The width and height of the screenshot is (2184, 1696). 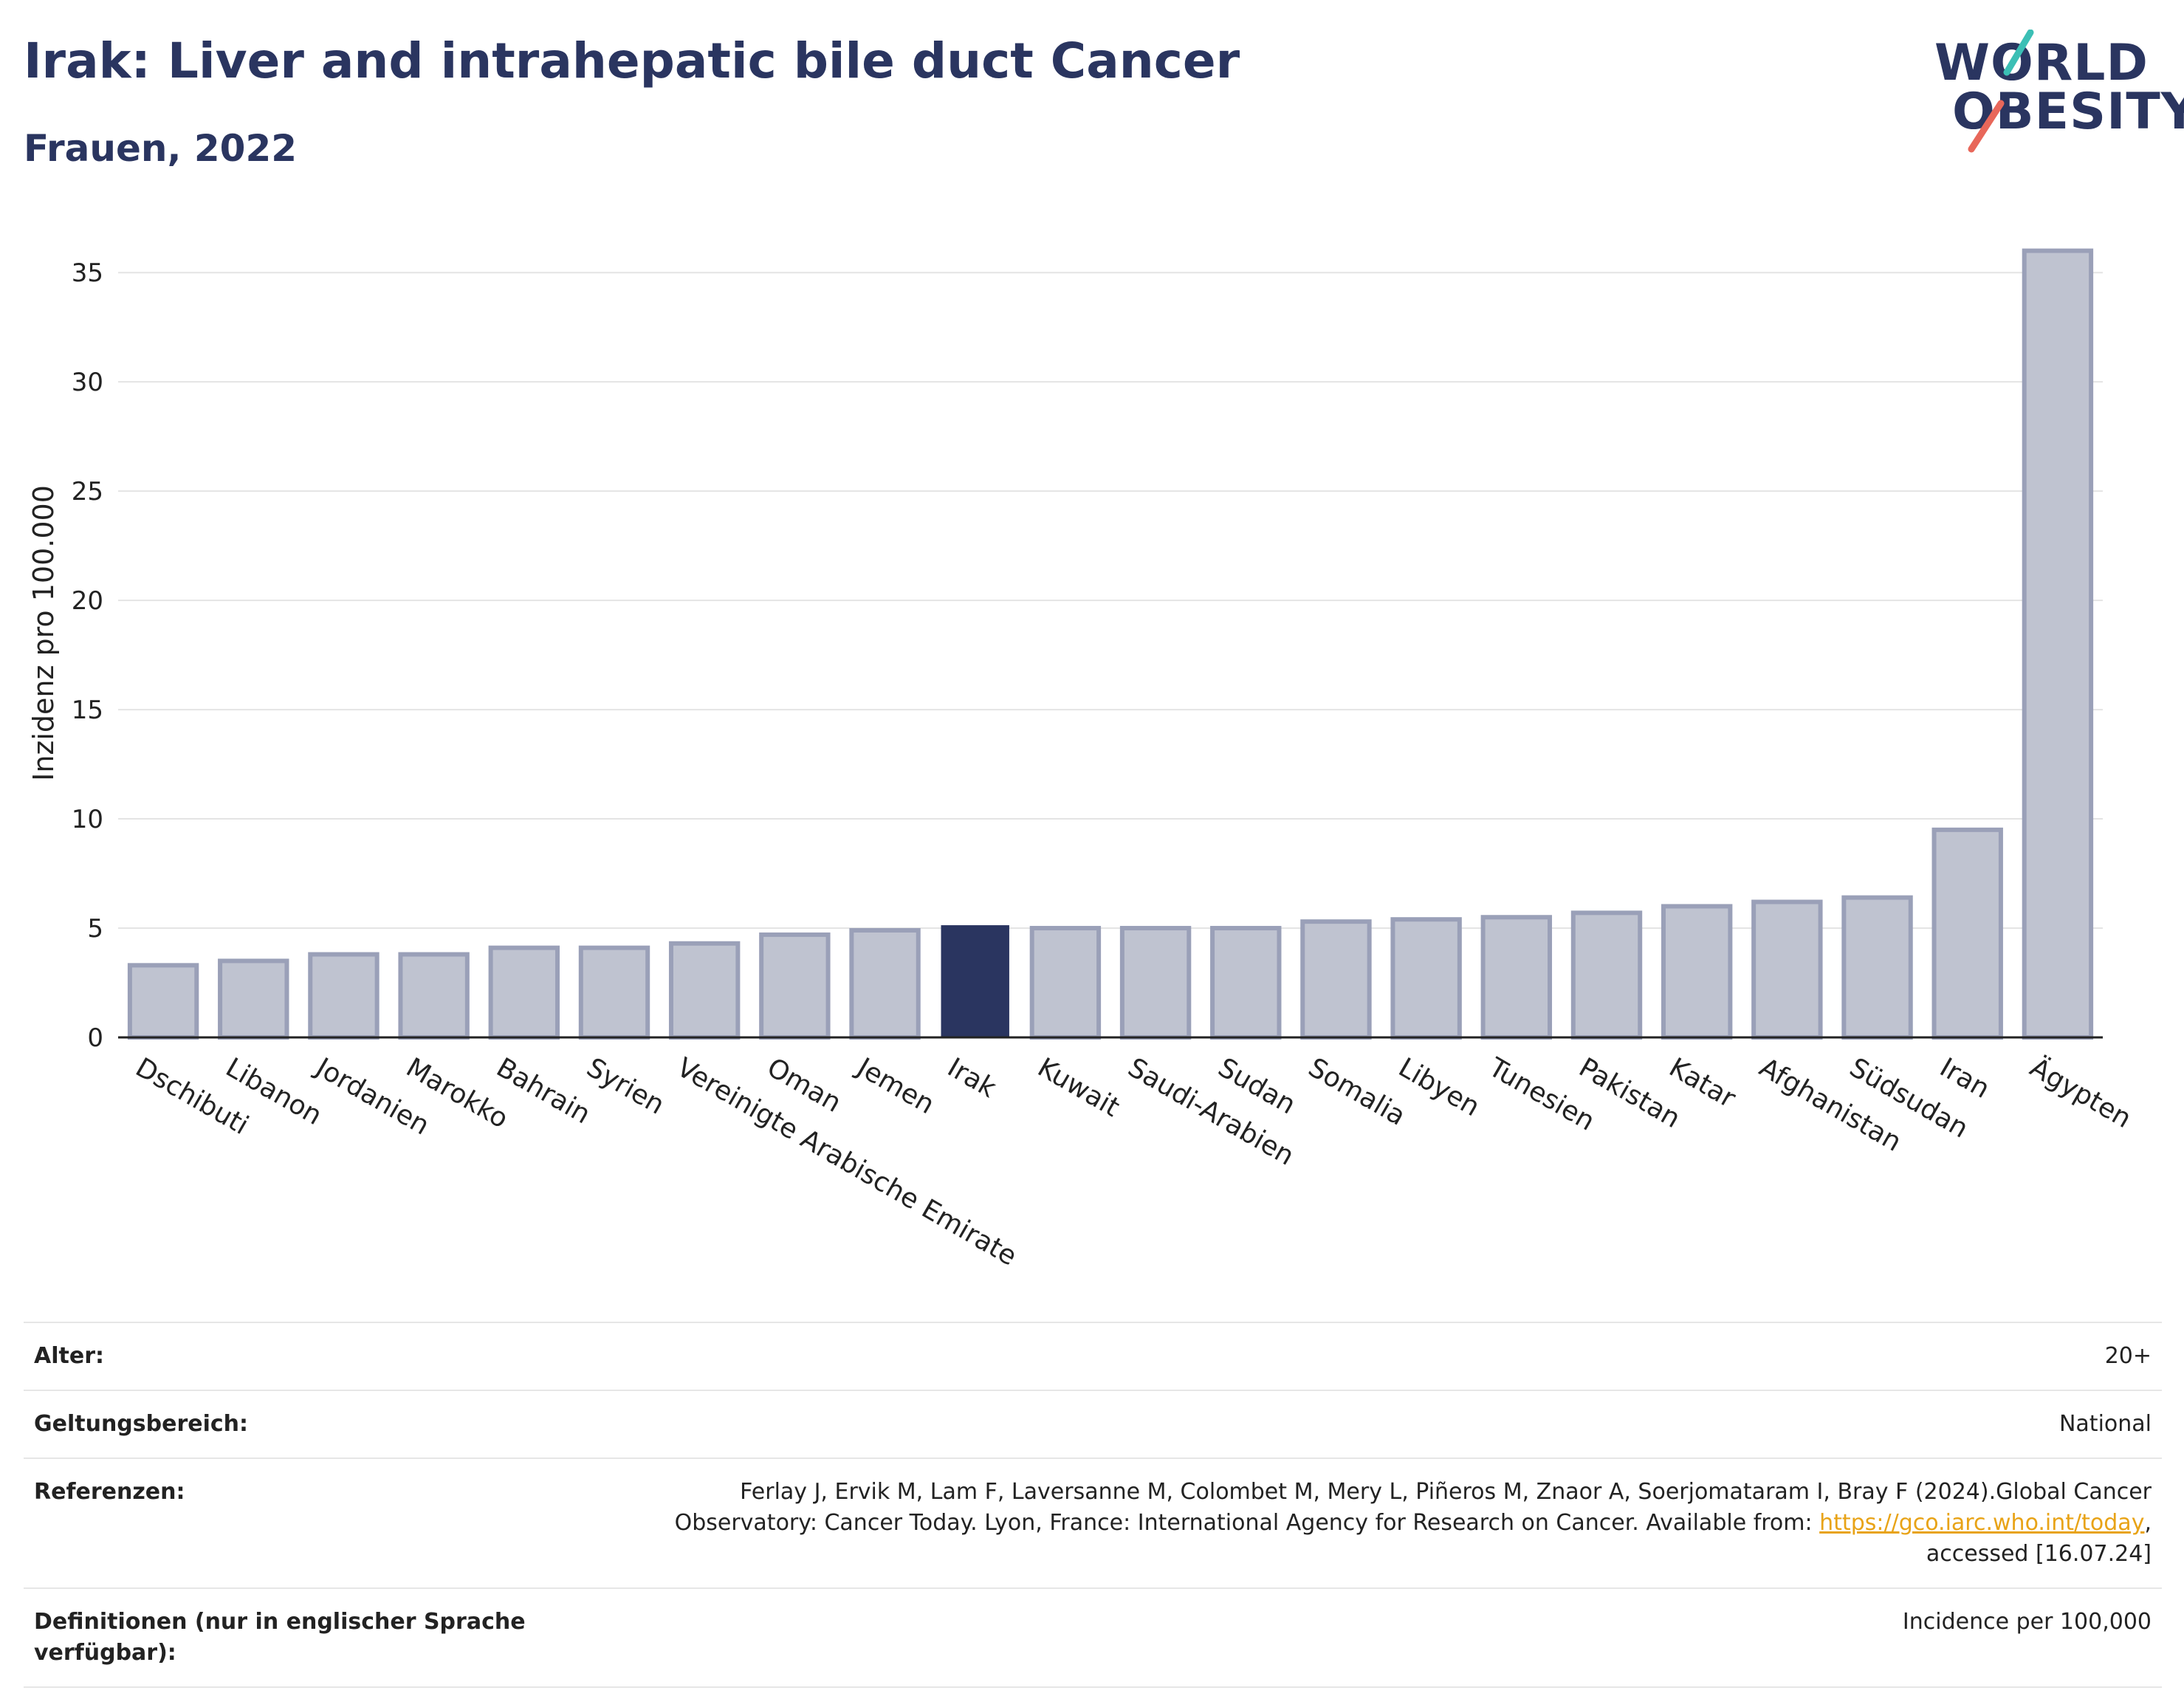 What do you see at coordinates (254, 999) in the screenshot?
I see `bar-libanon` at bounding box center [254, 999].